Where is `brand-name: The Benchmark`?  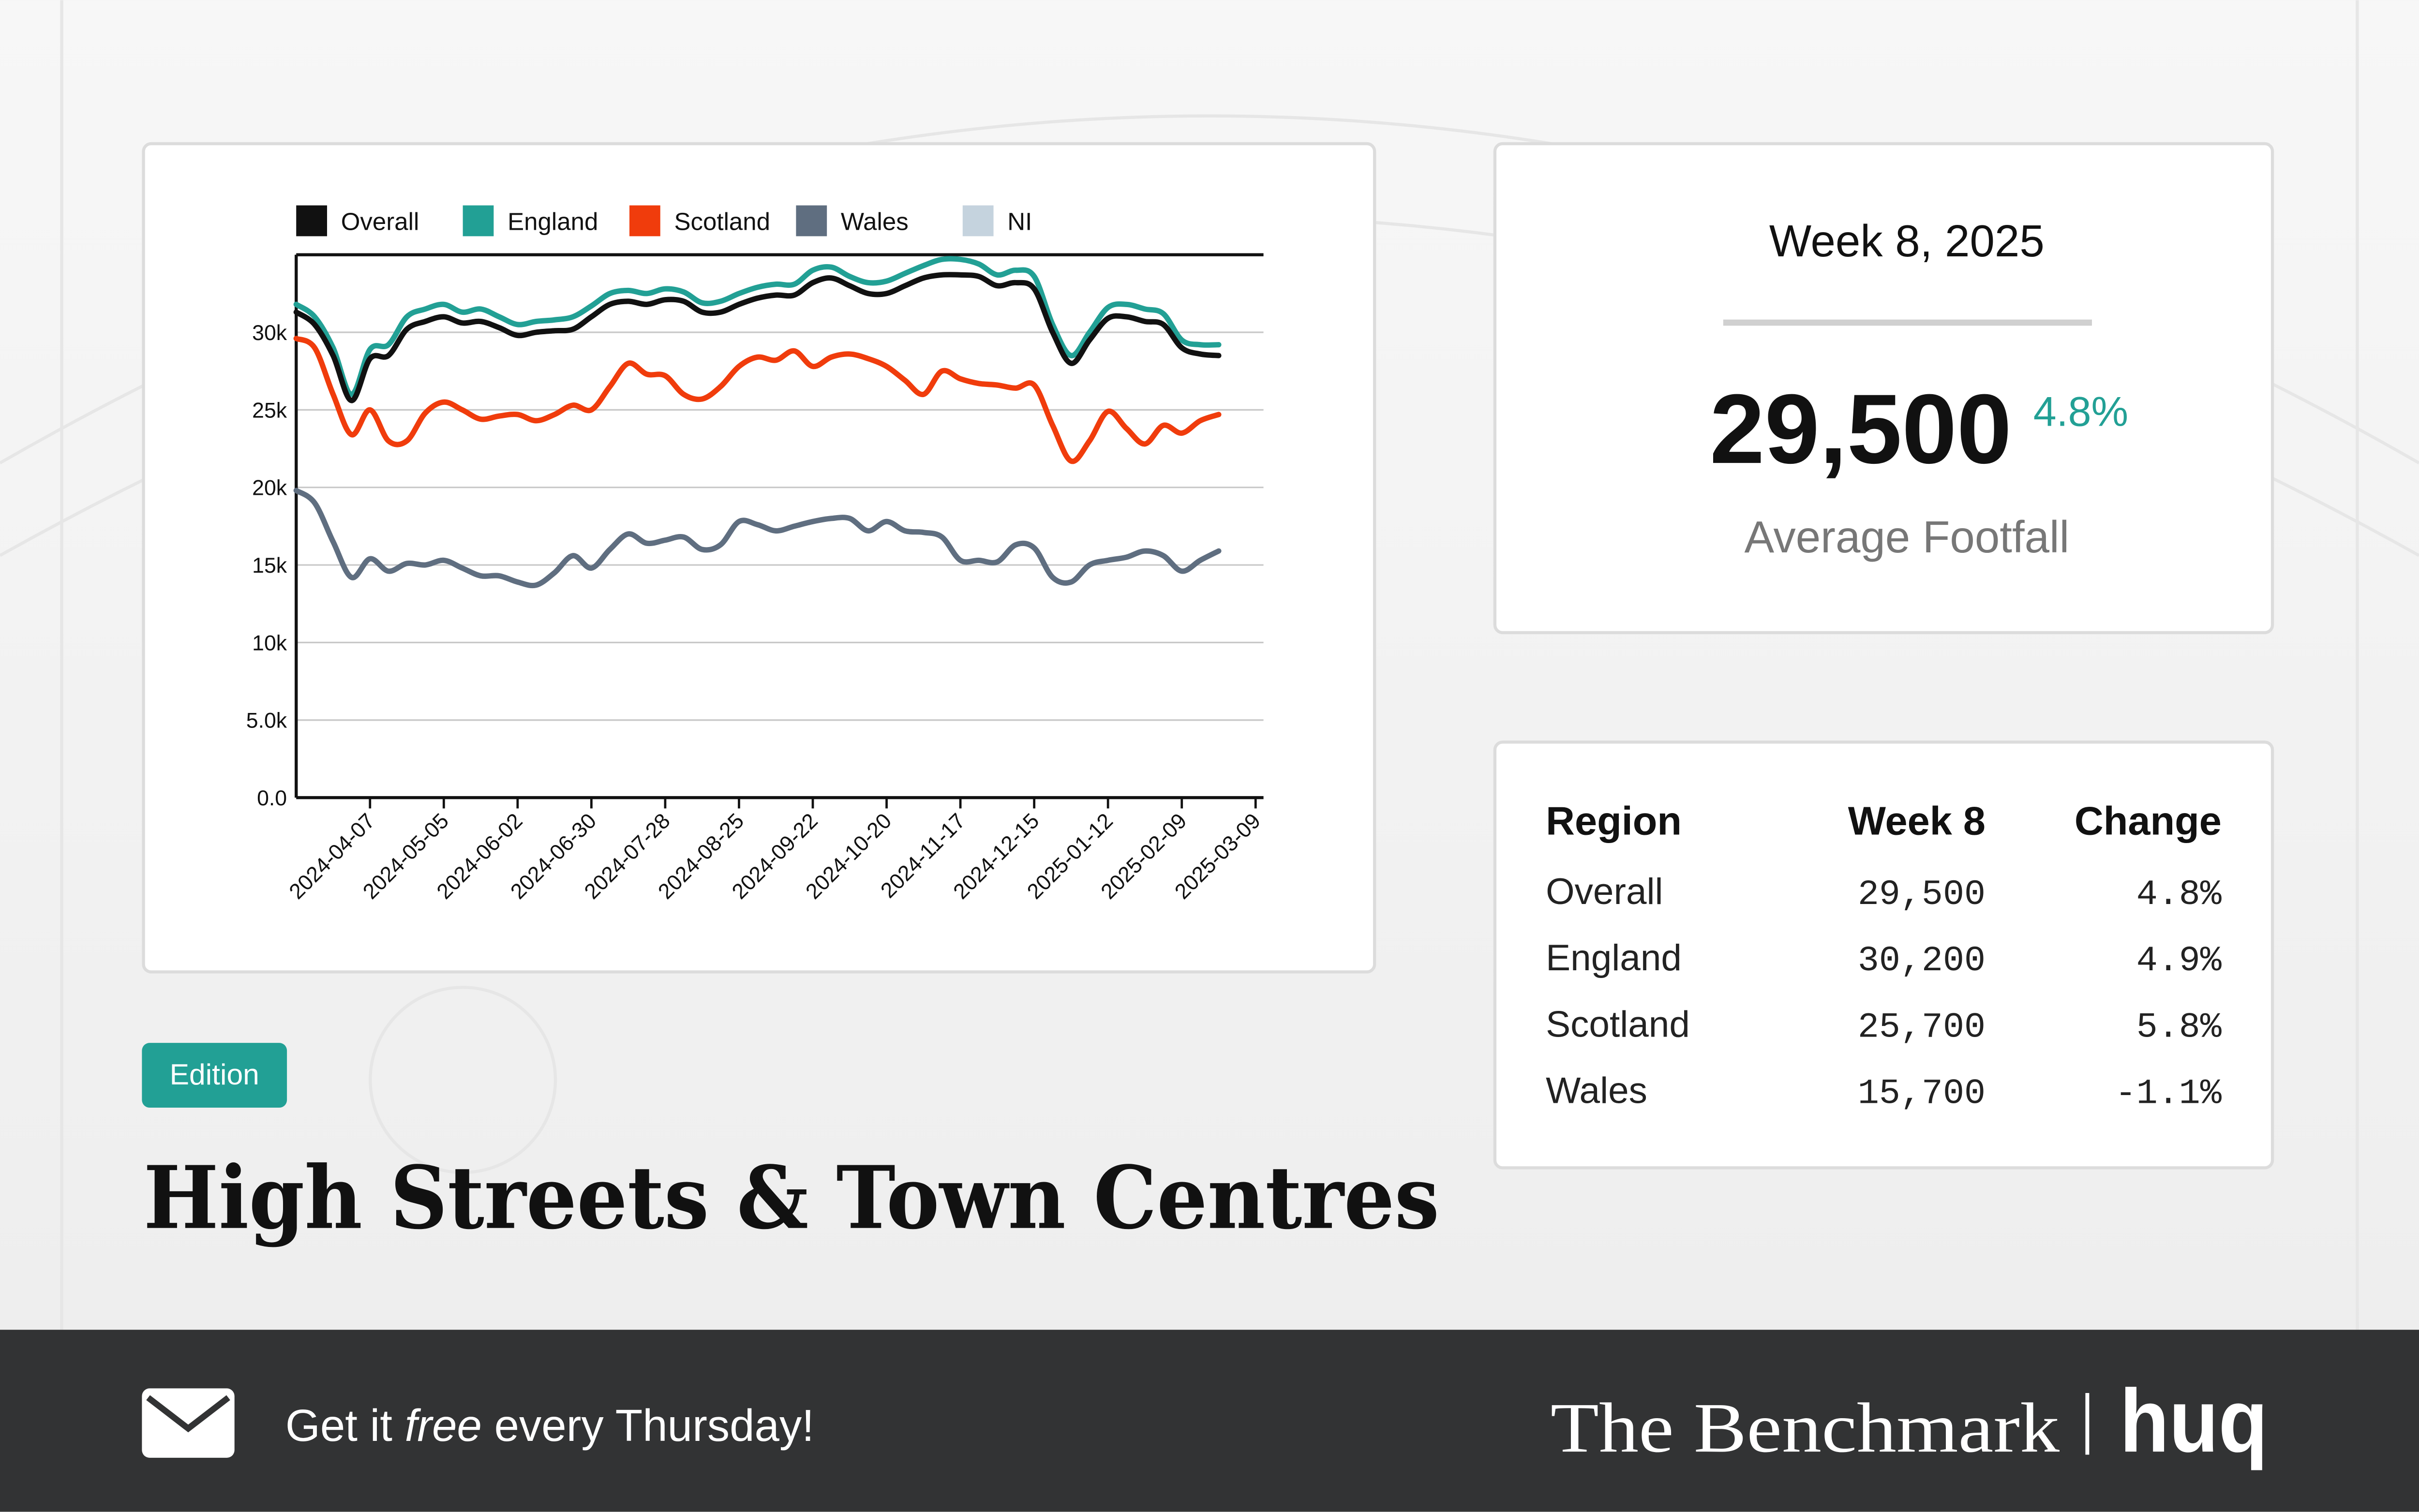
brand-name: The Benchmark is located at coordinates (1806, 1427).